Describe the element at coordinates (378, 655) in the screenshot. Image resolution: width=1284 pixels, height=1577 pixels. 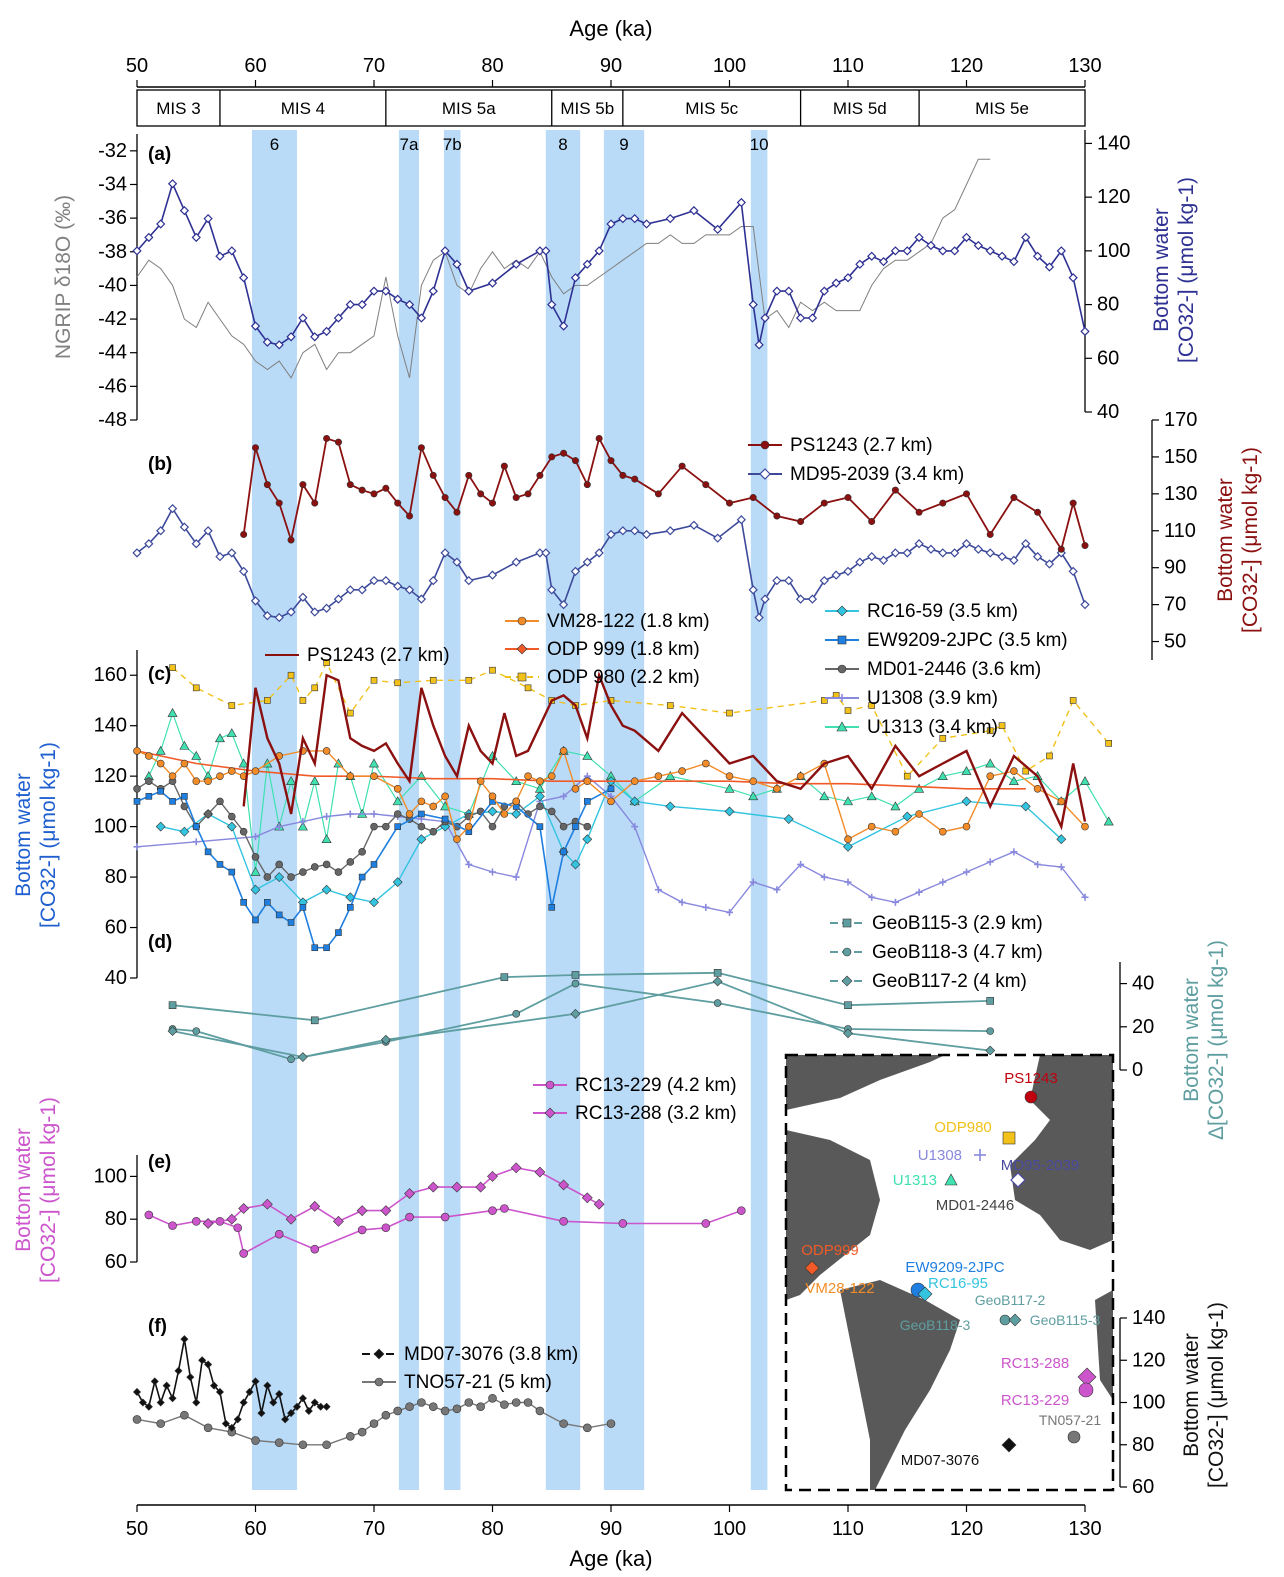
I see `legend-c-ps1243-label: PS1243 (2.7 km)` at that location.